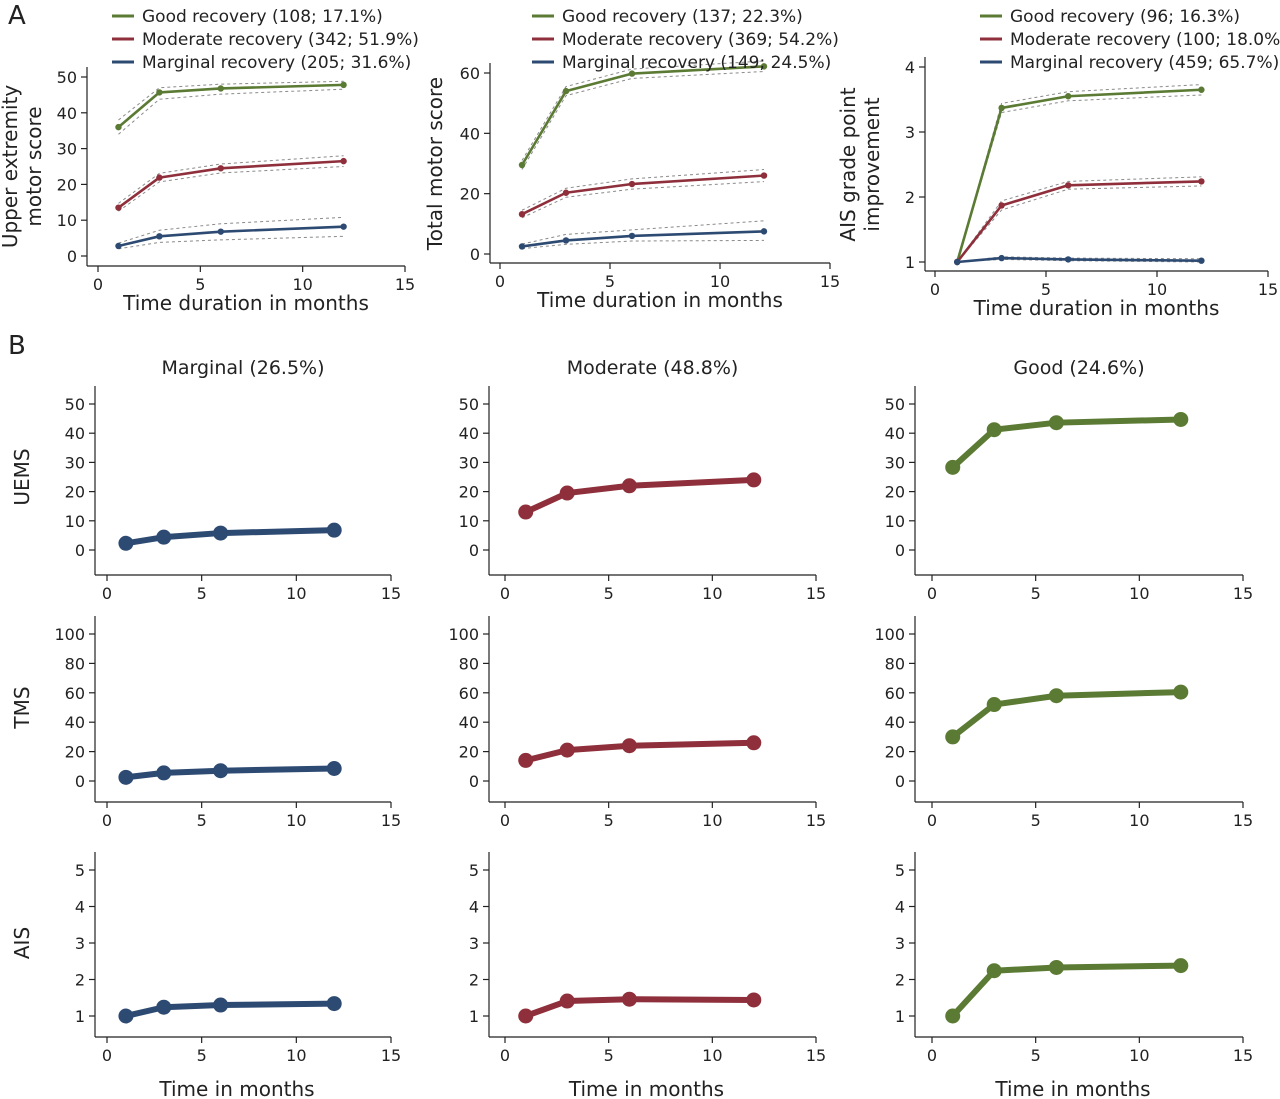 This screenshot has width=1280, height=1099. Describe the element at coordinates (1145, 40) in the screenshot. I see `legend-entry: Moderate recovery (100; 18.0%)` at that location.